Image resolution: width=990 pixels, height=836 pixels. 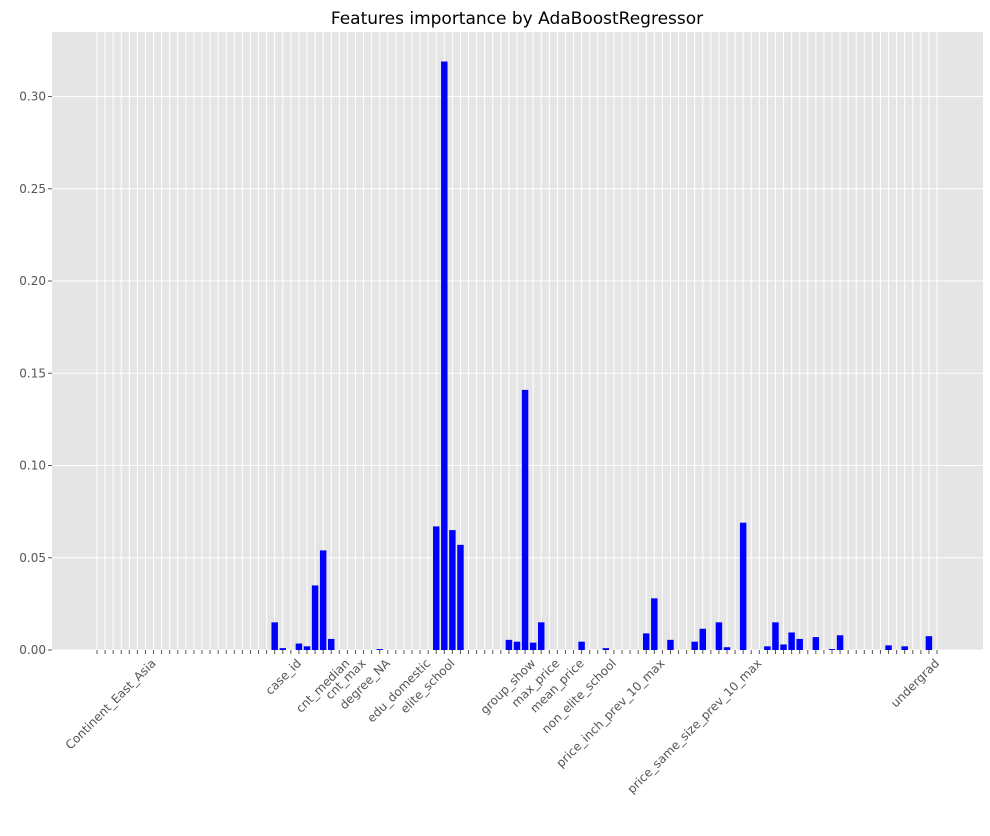 What do you see at coordinates (915, 683) in the screenshot?
I see `x-tick-label: undergrad` at bounding box center [915, 683].